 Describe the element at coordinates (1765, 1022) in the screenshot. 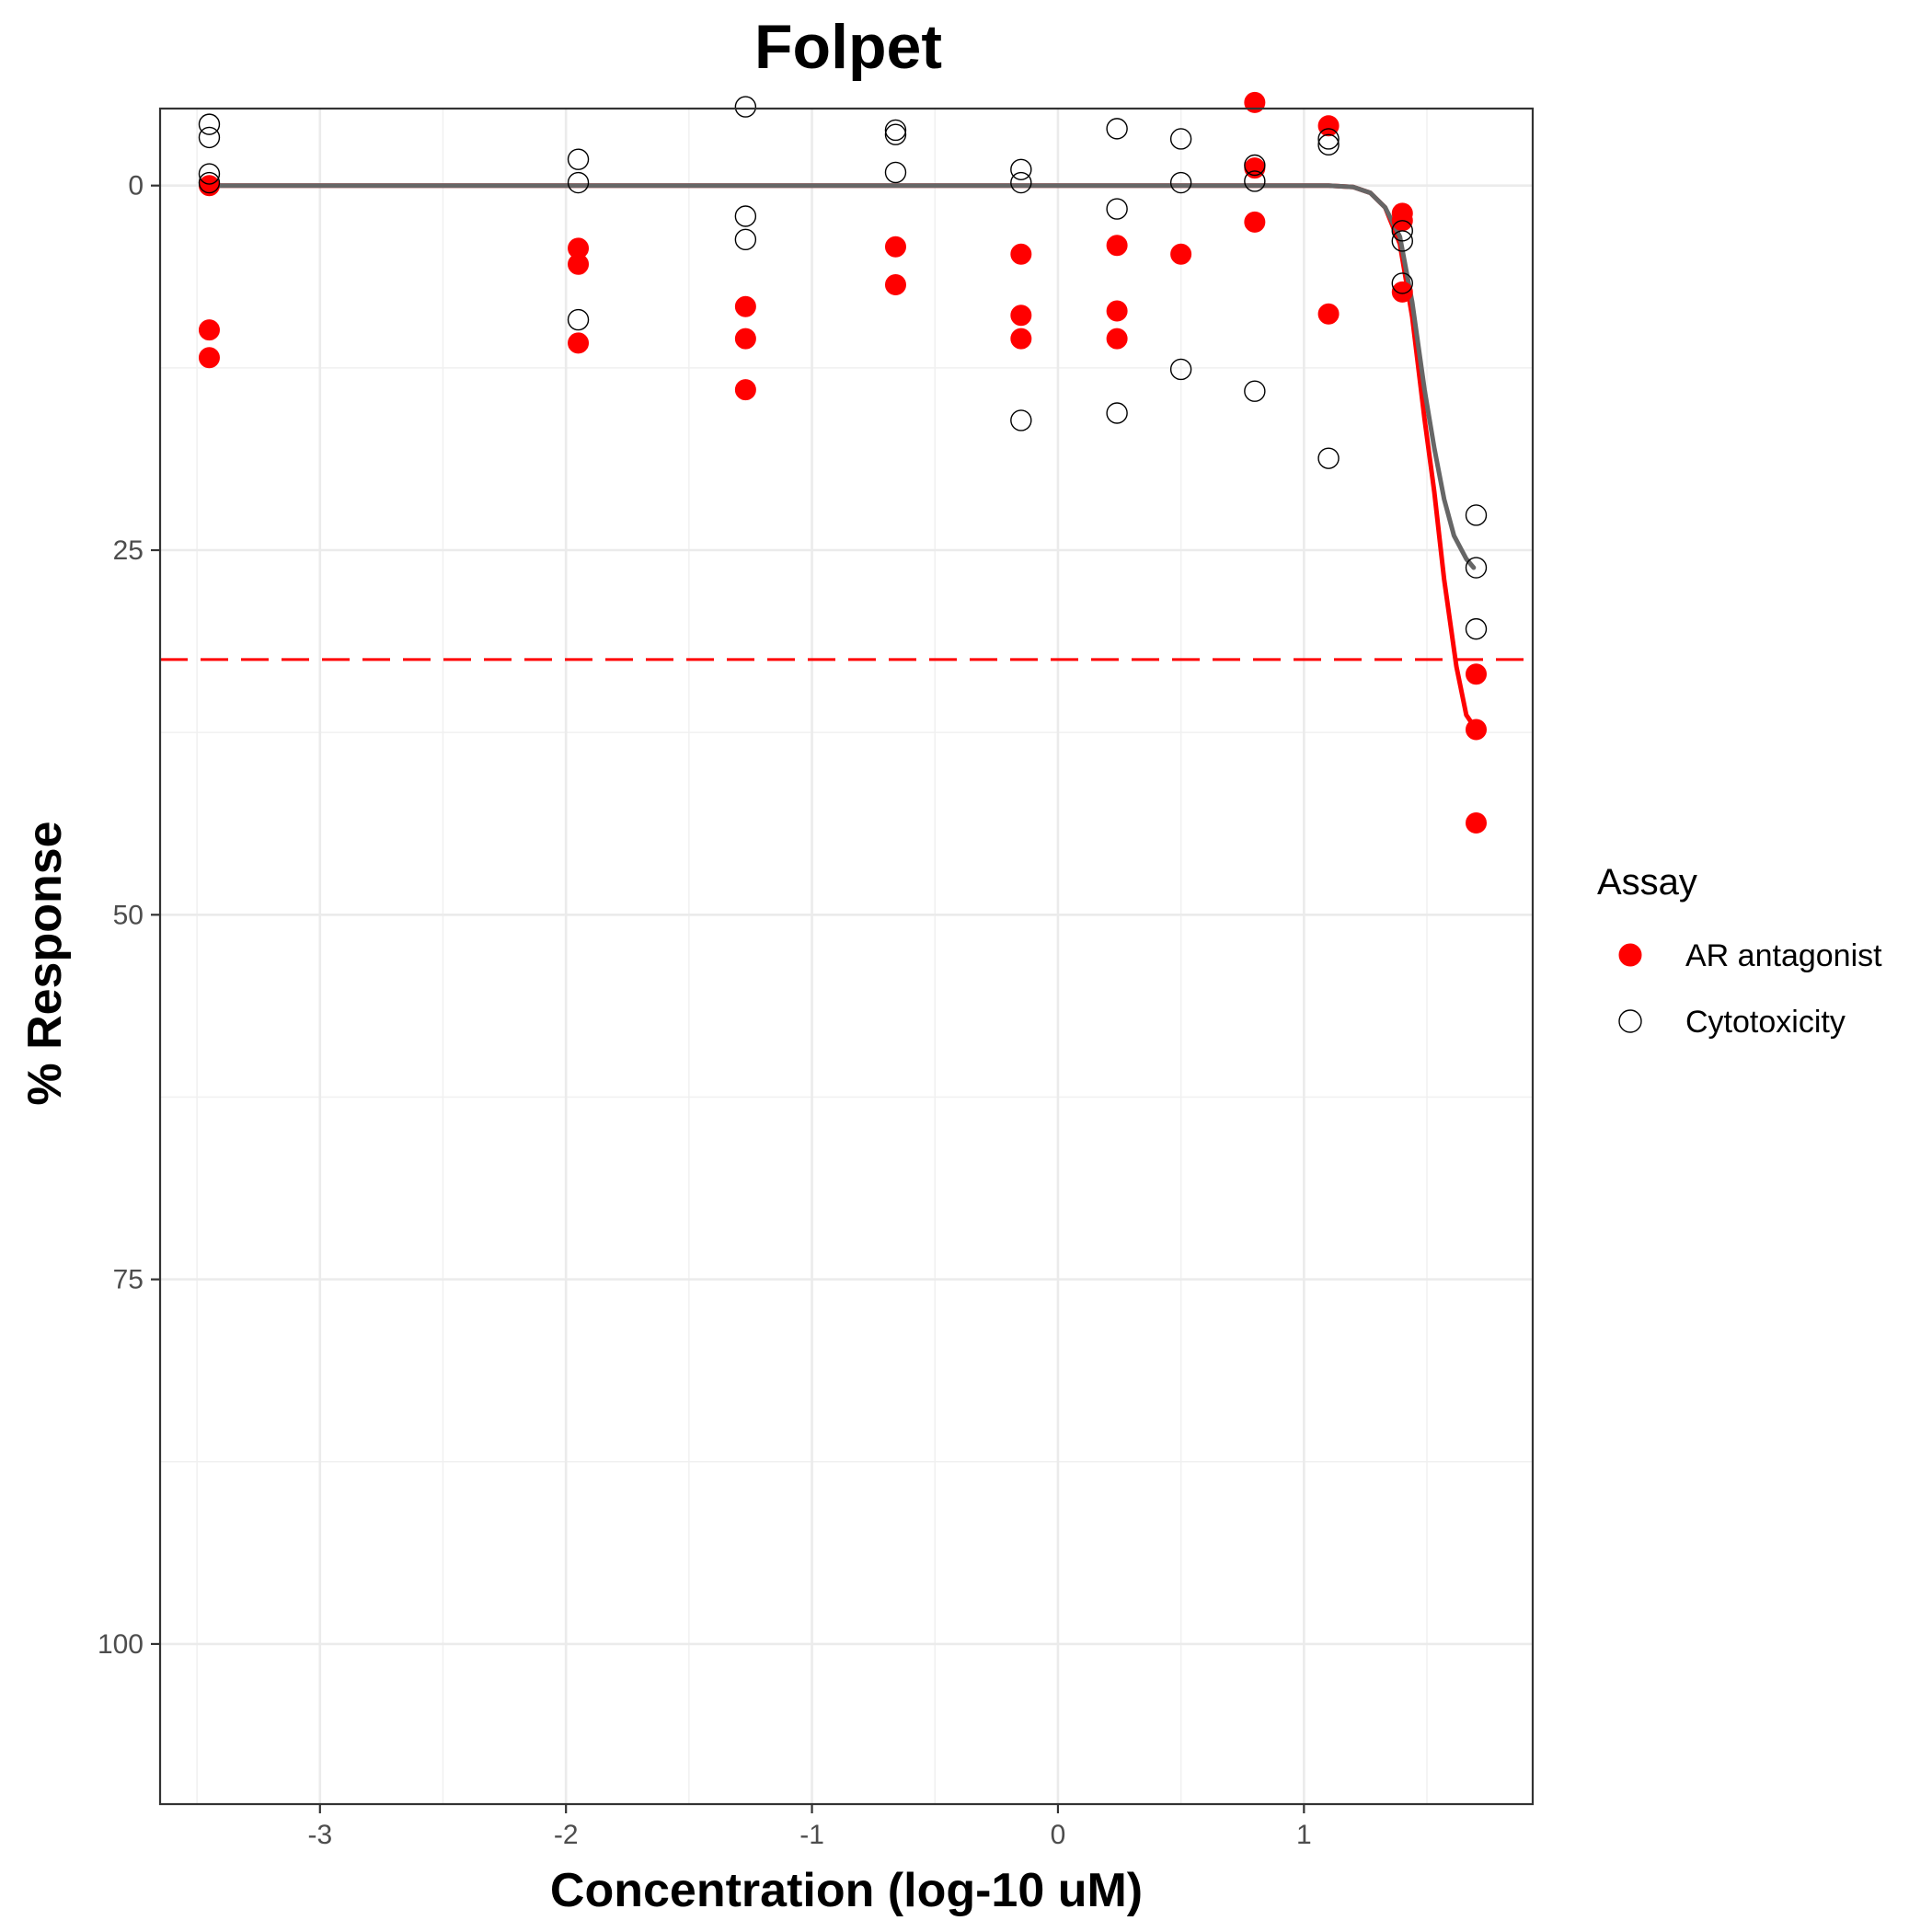

I see `legend-label-cytotoxicity: Cytotoxicity` at that location.